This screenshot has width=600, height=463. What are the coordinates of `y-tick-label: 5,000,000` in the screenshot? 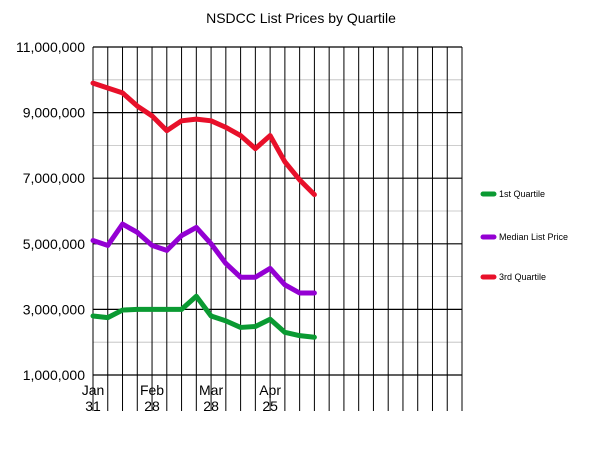 It's located at (54, 244).